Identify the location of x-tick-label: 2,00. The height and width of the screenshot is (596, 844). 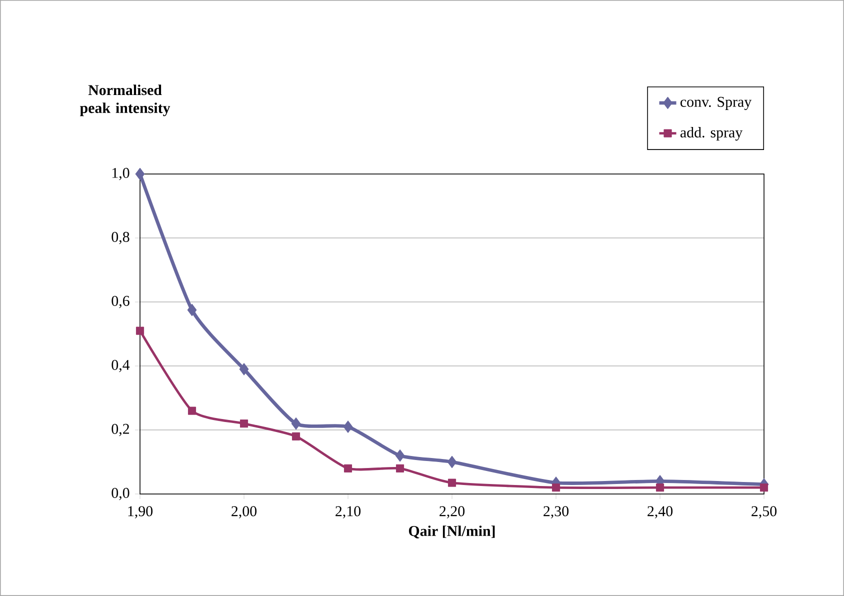
(244, 512).